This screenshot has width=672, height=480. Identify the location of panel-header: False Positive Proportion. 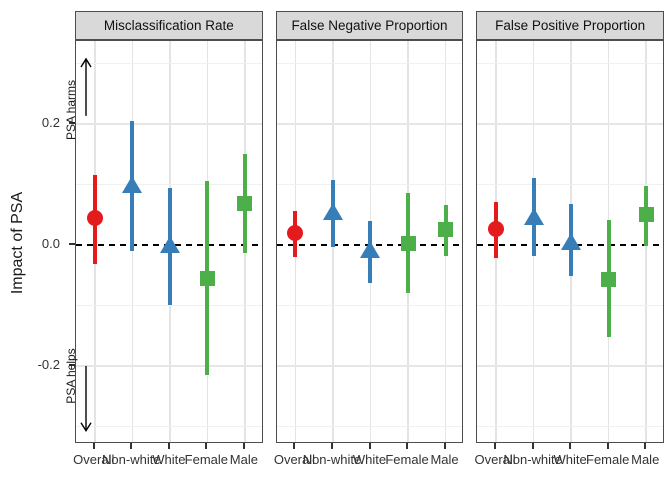
(570, 25).